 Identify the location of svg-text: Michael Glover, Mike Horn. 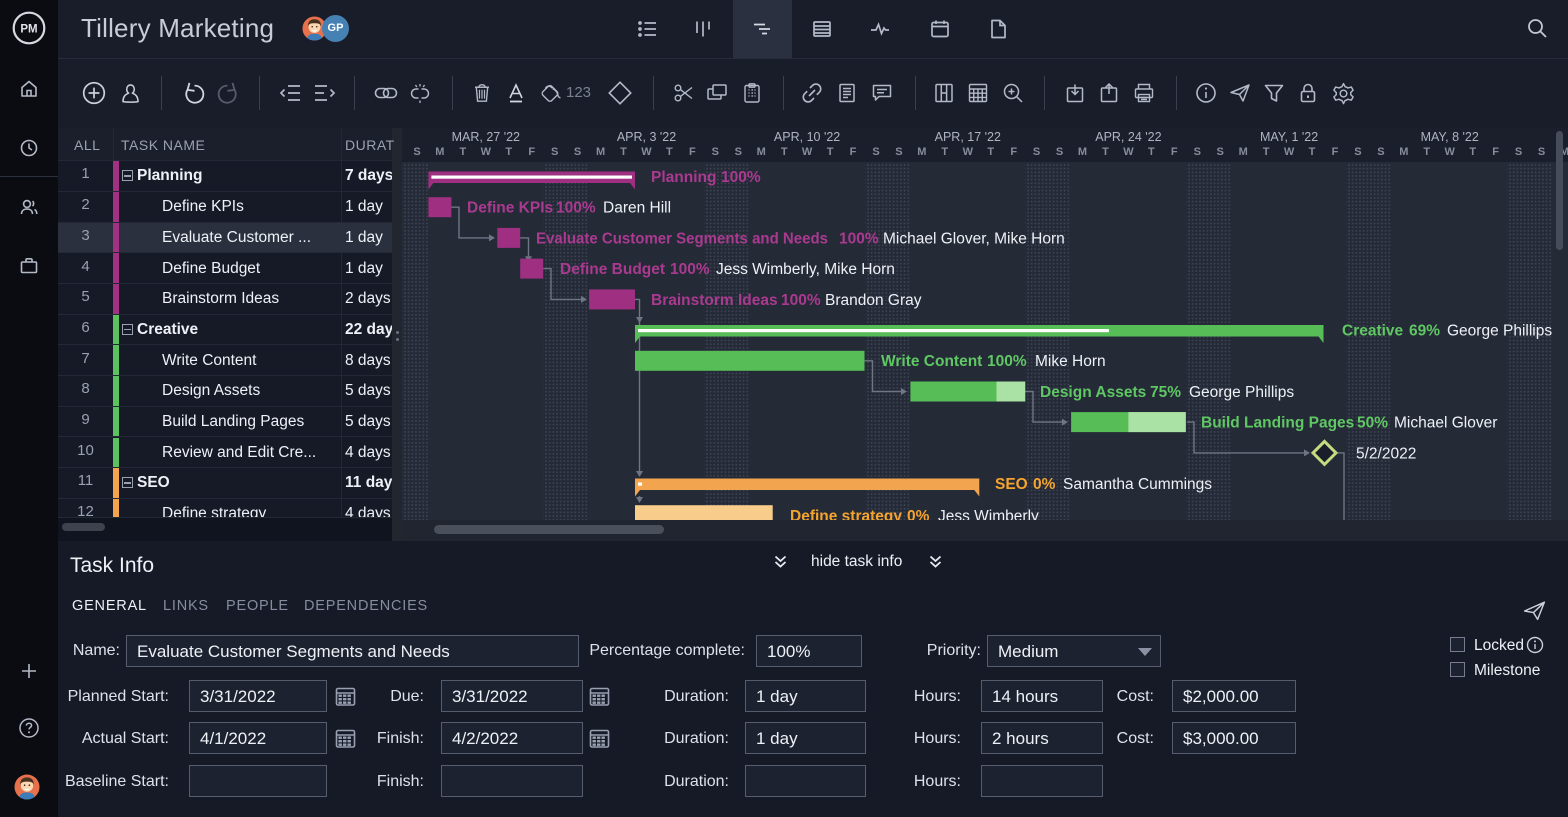
(974, 238).